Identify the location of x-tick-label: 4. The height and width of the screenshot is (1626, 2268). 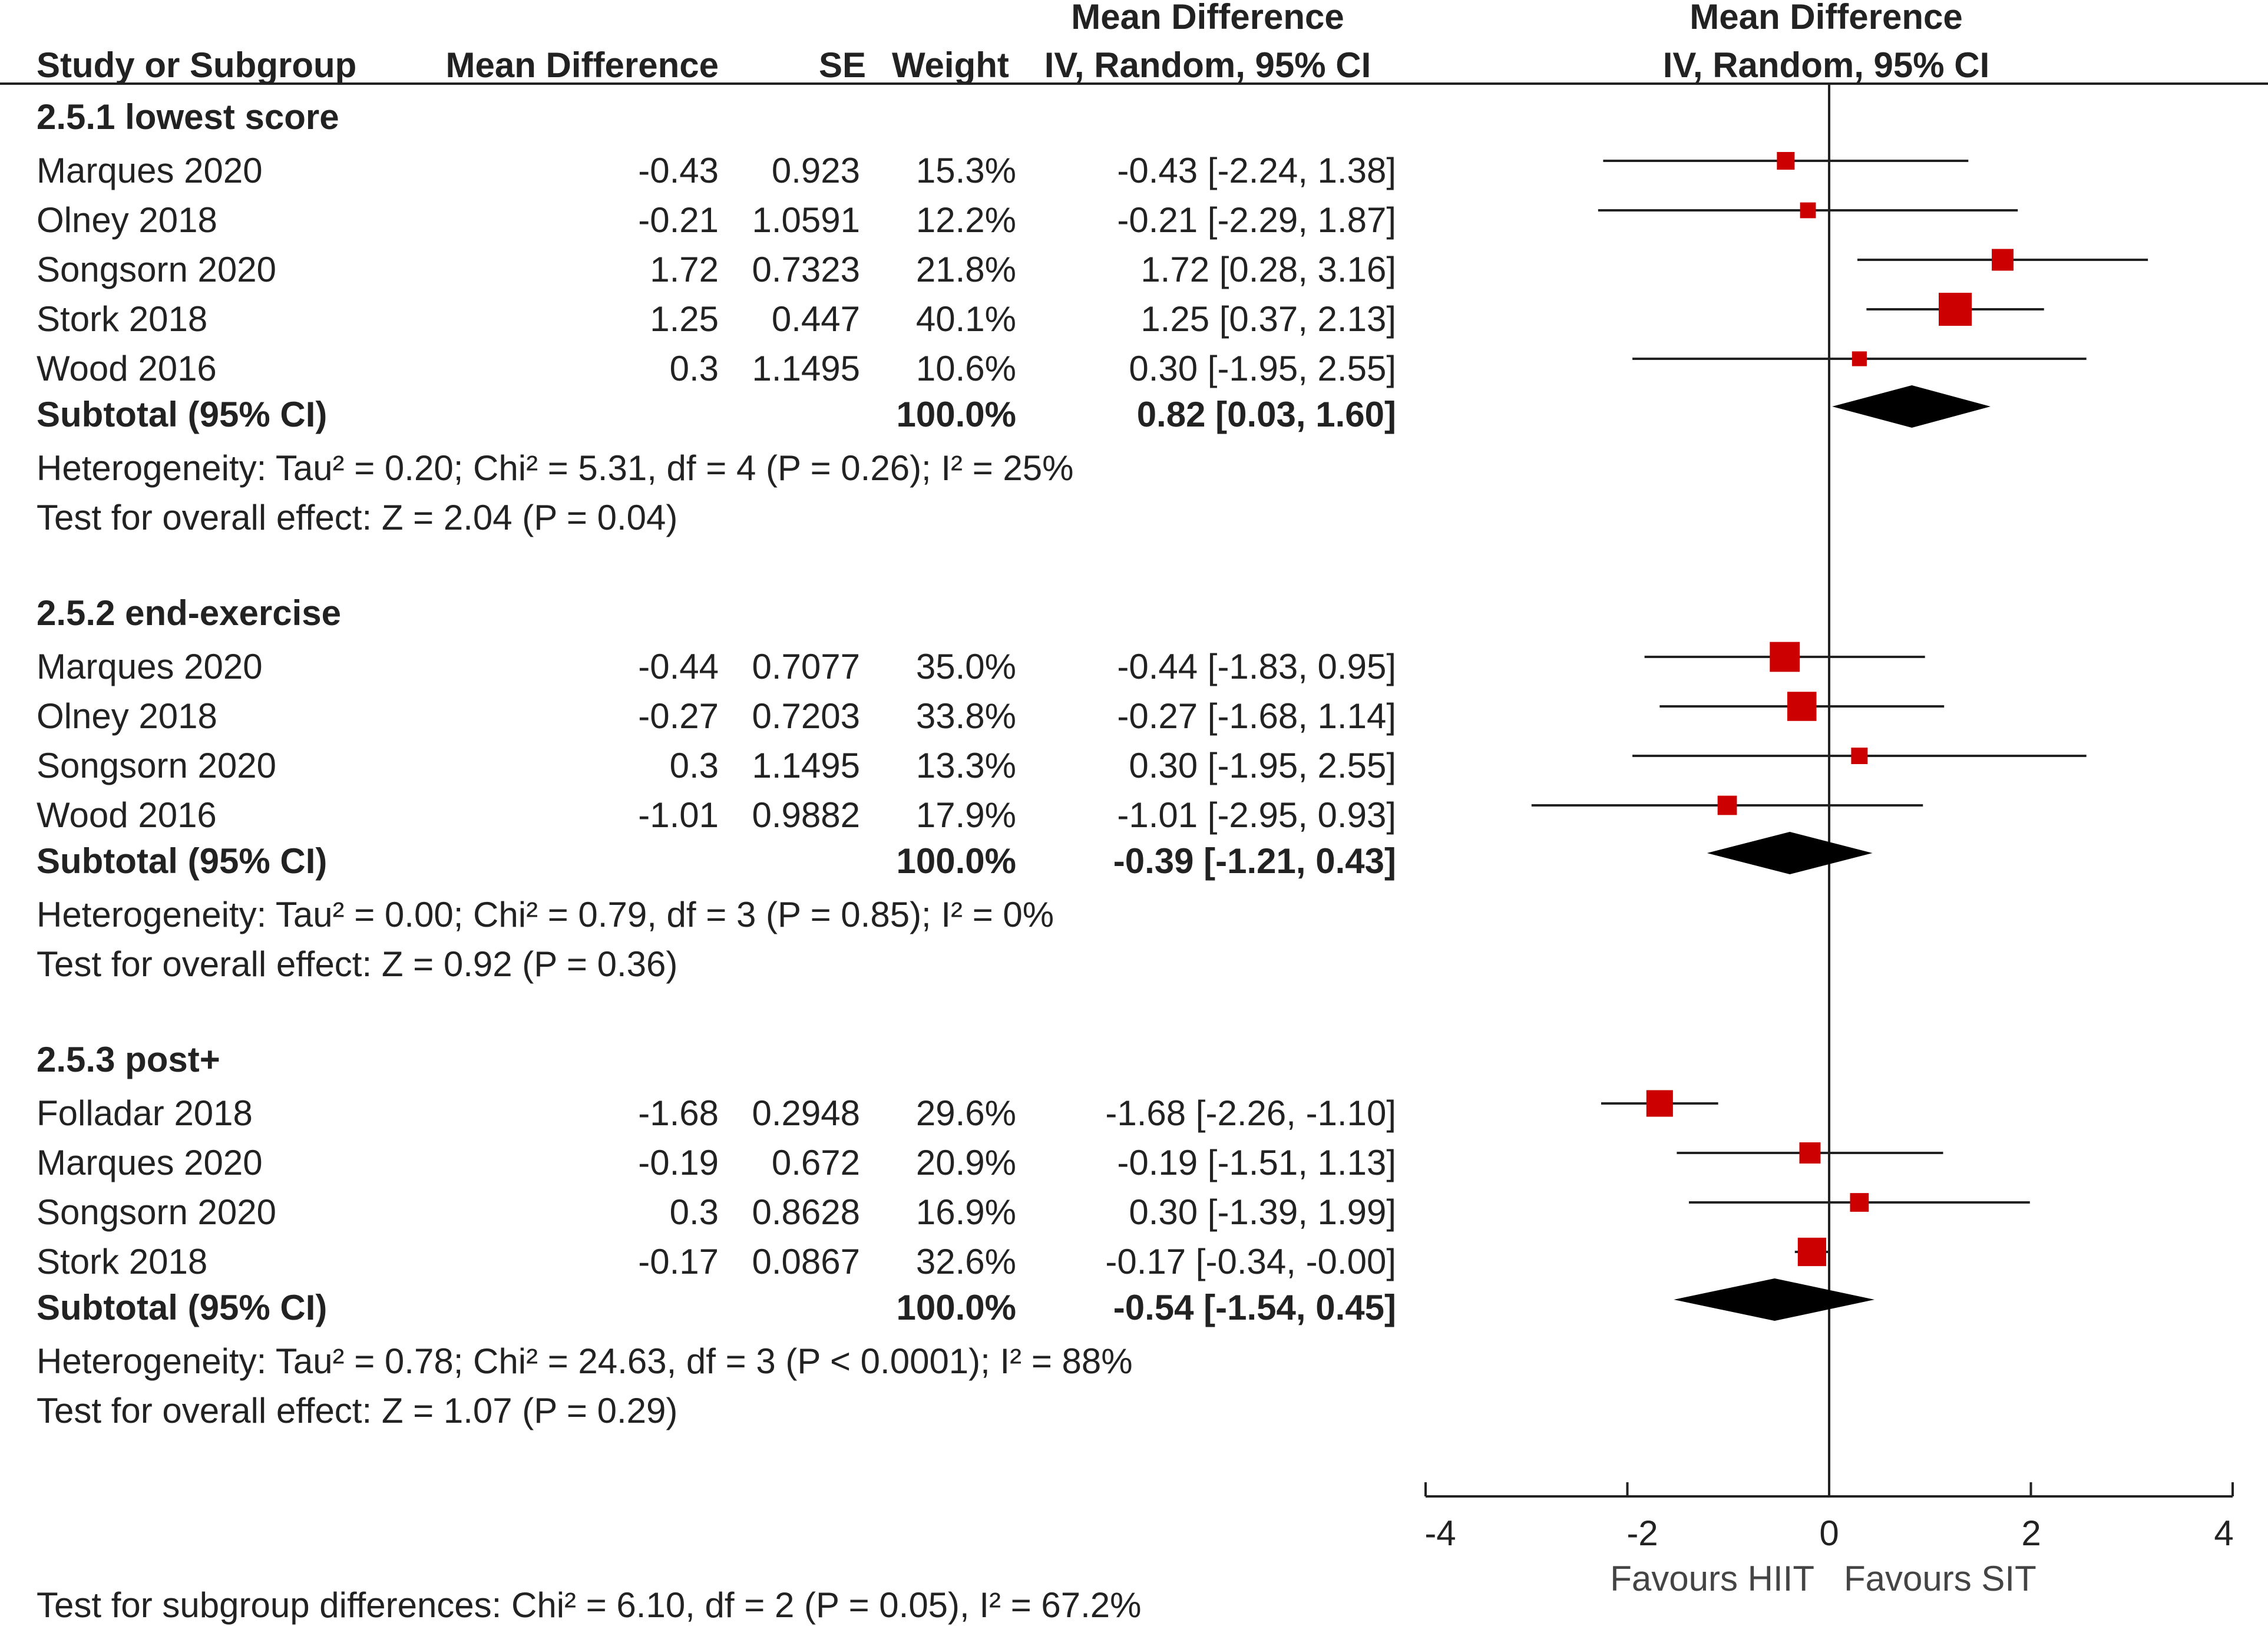
(2224, 1533).